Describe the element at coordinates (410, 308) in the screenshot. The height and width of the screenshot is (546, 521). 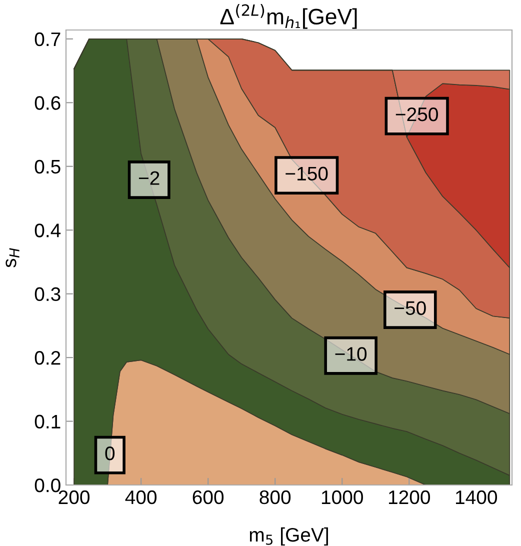
I see `annotation: −50` at that location.